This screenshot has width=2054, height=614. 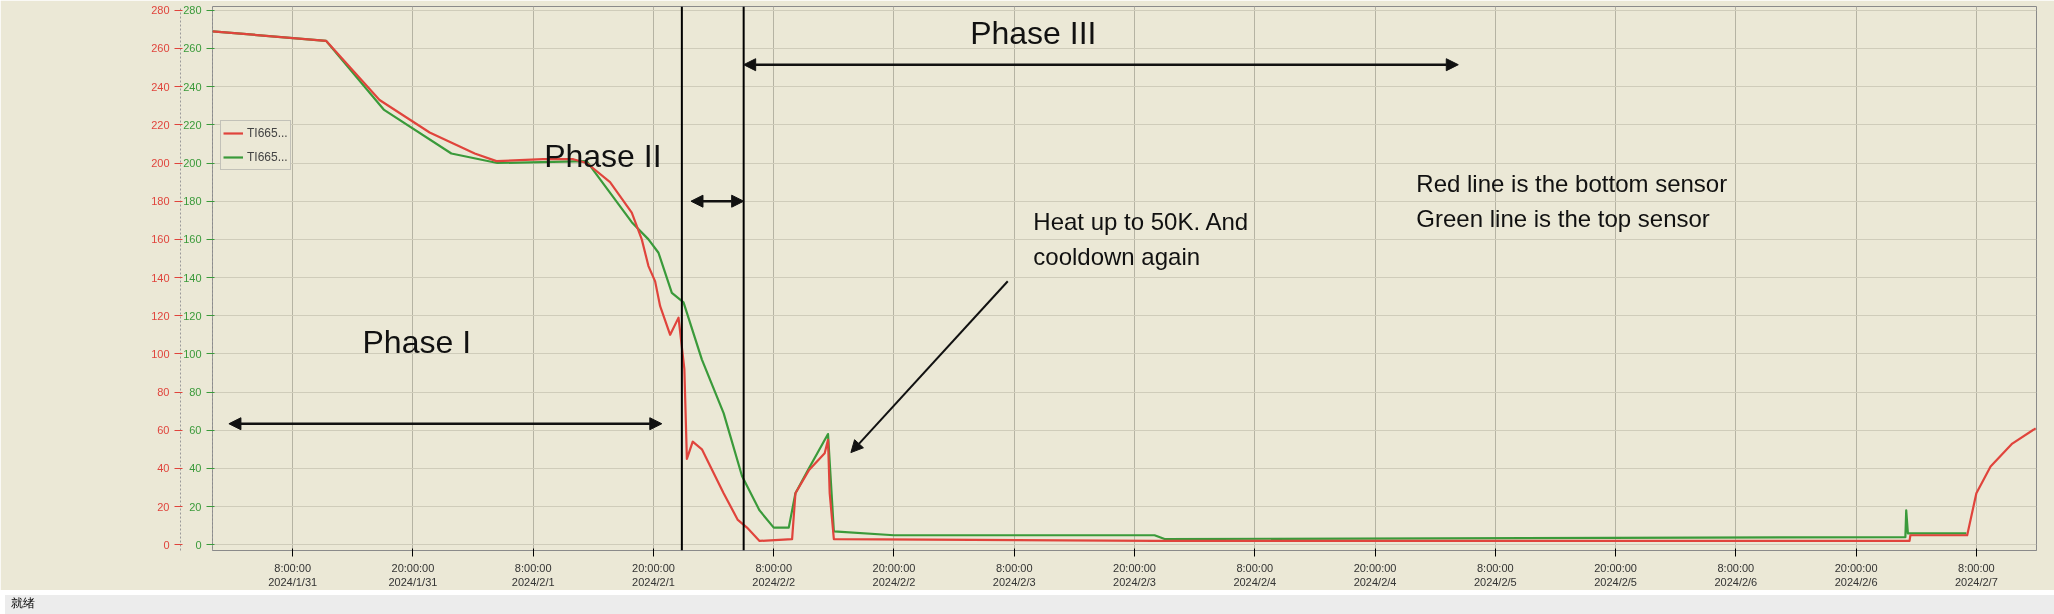 What do you see at coordinates (192, 163) in the screenshot?
I see `y2-tick-label: 200` at bounding box center [192, 163].